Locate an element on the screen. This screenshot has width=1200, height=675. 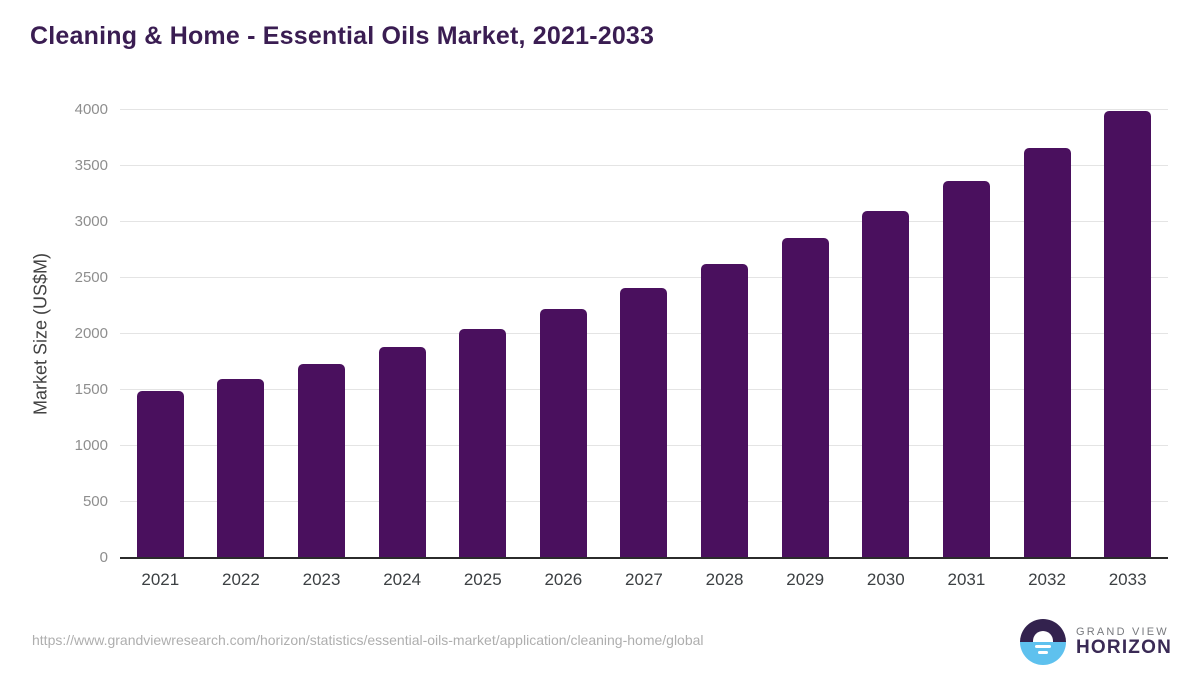
bar-slot-2027 is located at coordinates (644, 334).